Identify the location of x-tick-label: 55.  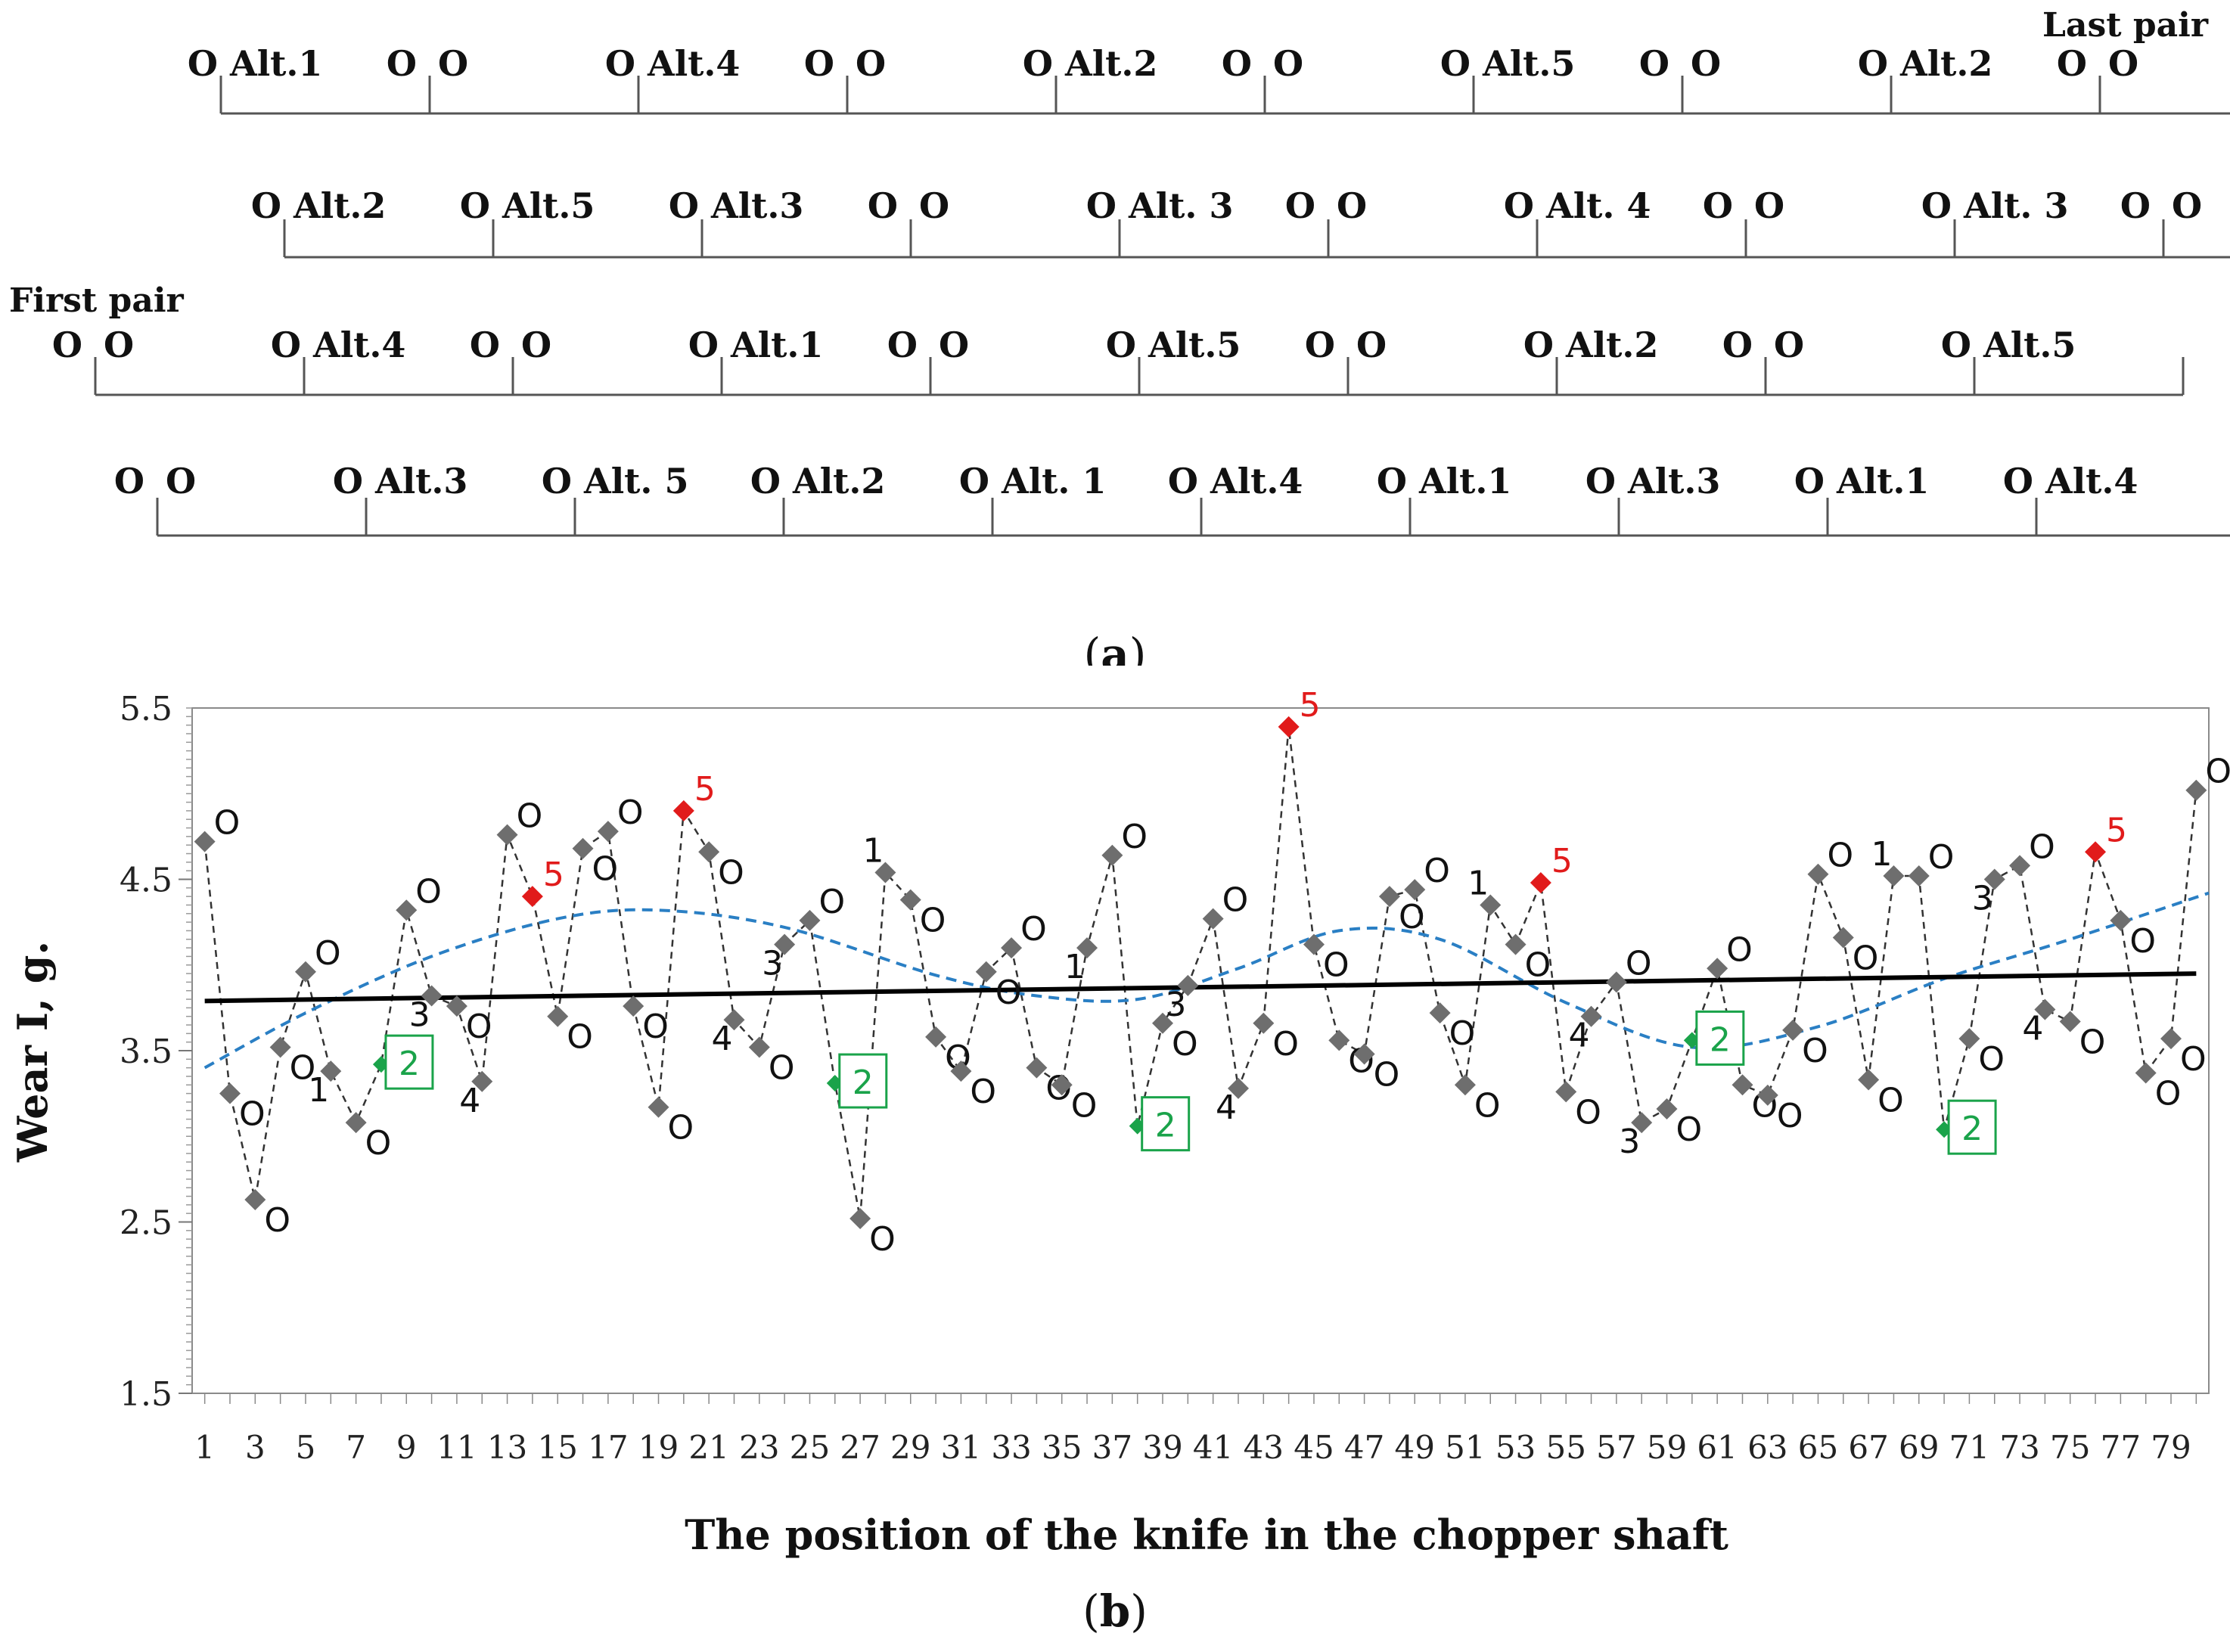
(1565, 1447).